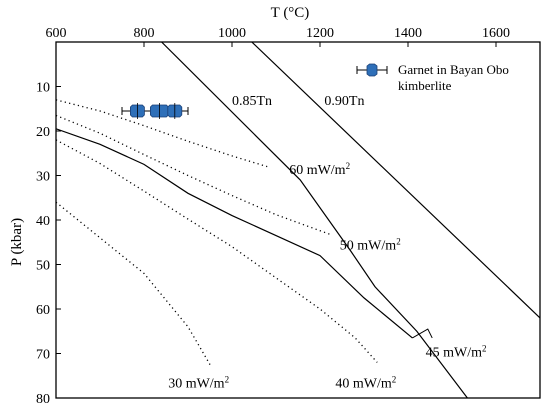 The height and width of the screenshot is (410, 550). Describe the element at coordinates (43, 310) in the screenshot. I see `y-tick-label: 60` at that location.